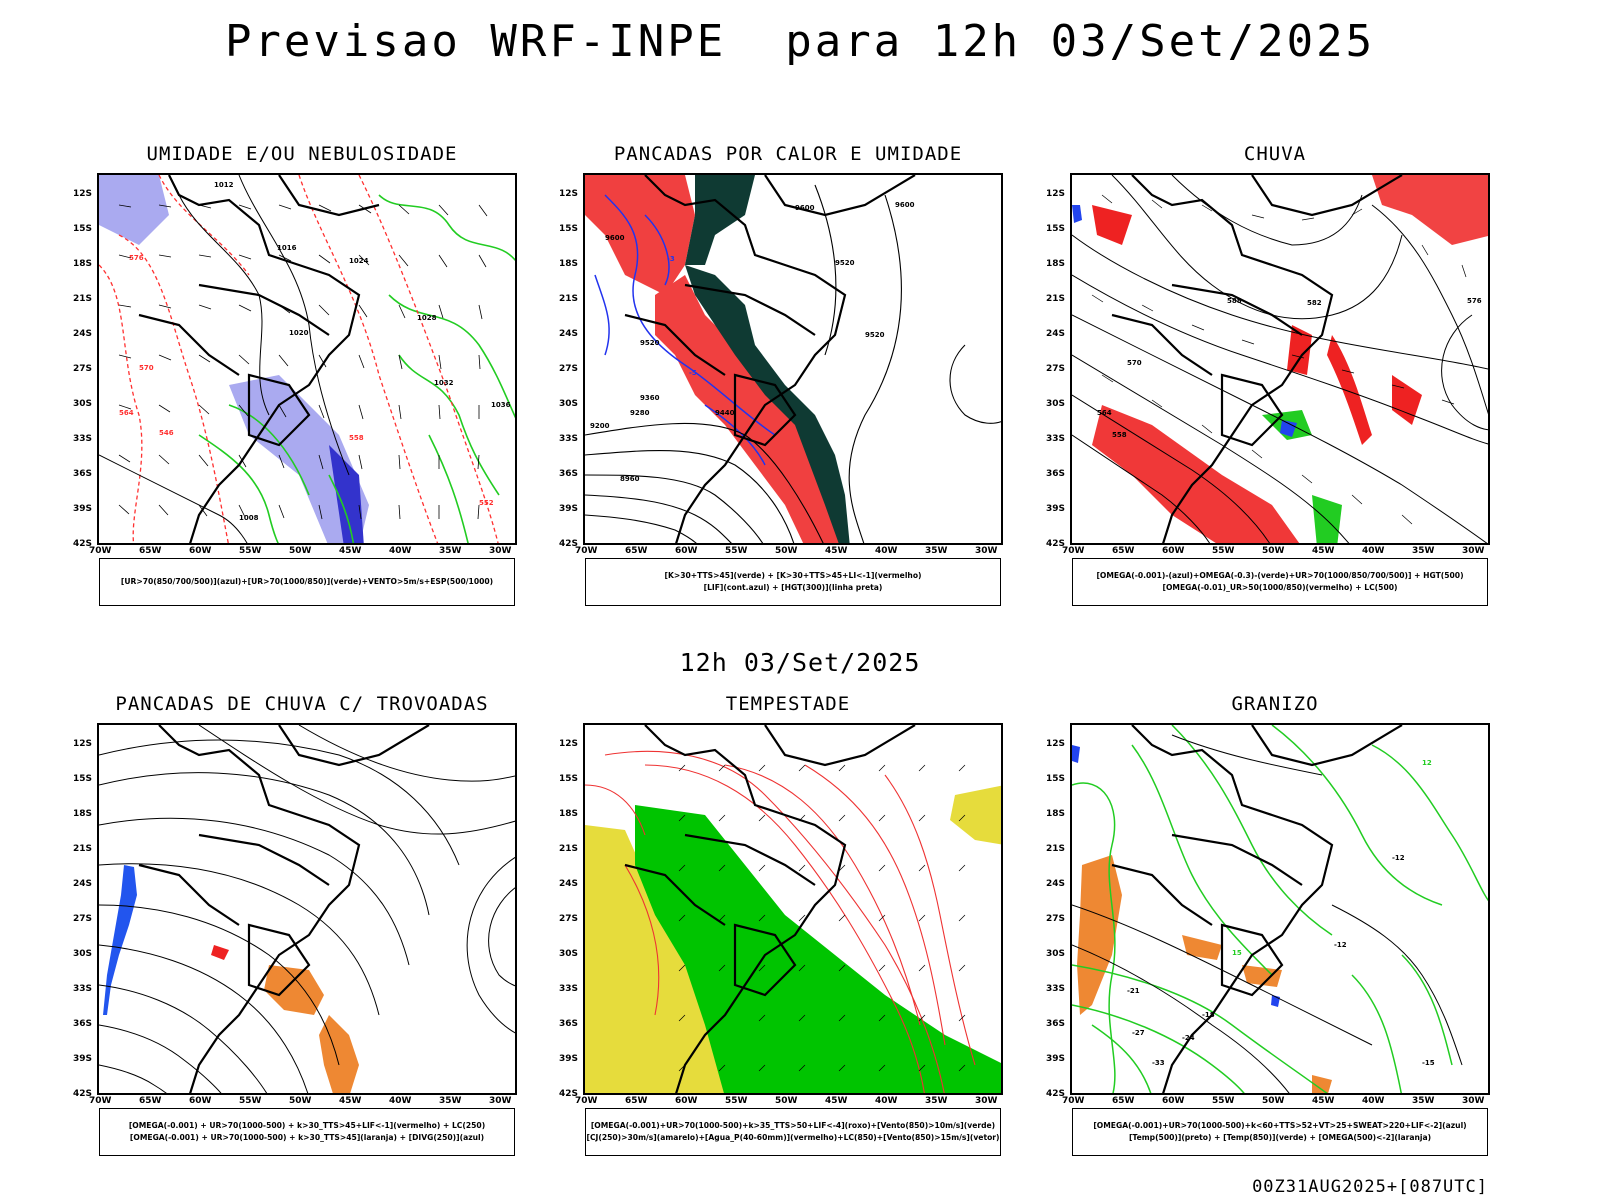 This screenshot has width=1600, height=1200. What do you see at coordinates (1234, 301) in the screenshot?
I see `contour-label: 588` at bounding box center [1234, 301].